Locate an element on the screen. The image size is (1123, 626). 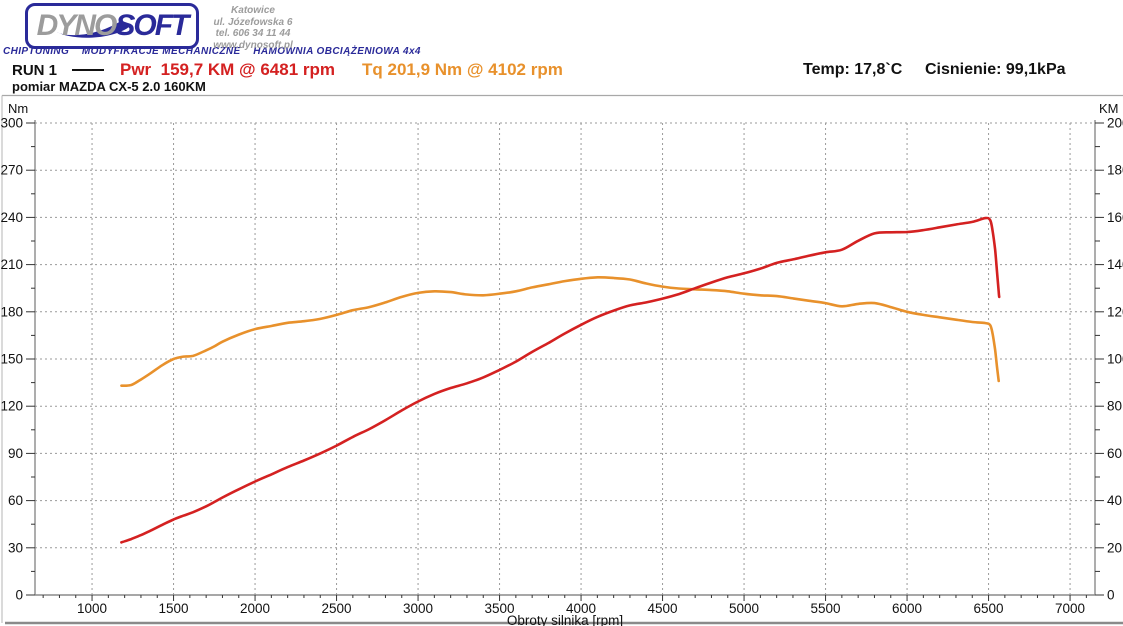
tick-label: 140 is located at coordinates (1115, 264).